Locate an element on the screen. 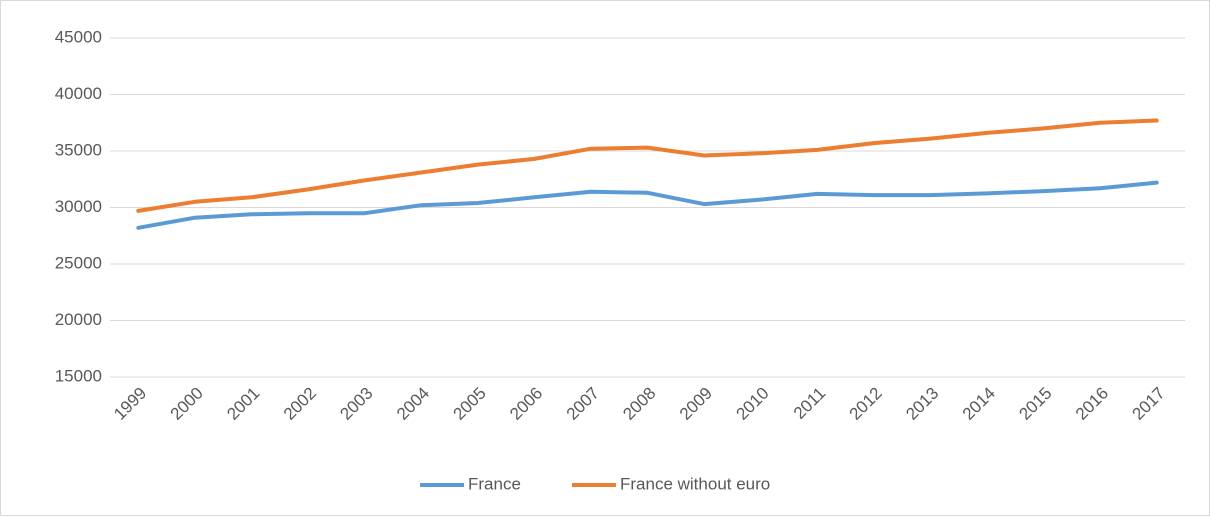 The width and height of the screenshot is (1211, 517). legend-label: France is located at coordinates (494, 483).